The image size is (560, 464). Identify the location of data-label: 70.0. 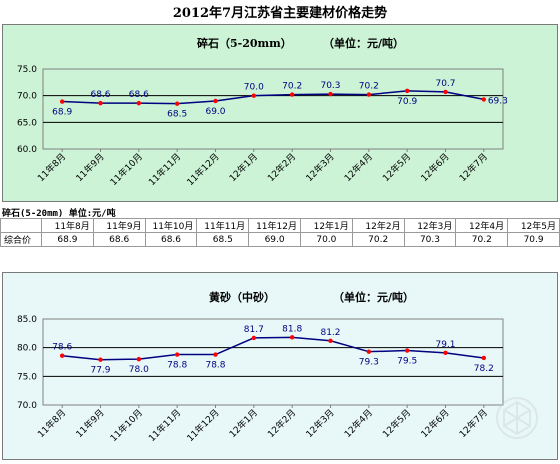
(254, 88).